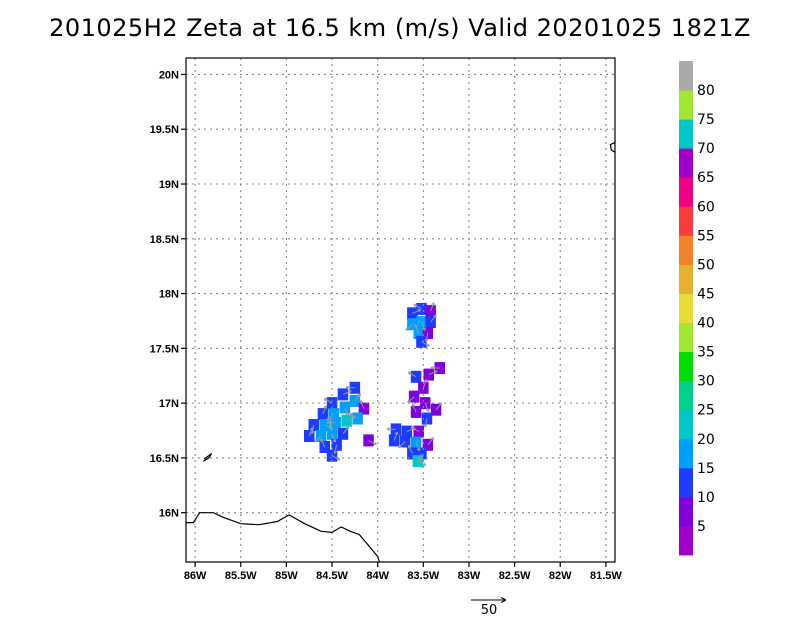 Image resolution: width=800 pixels, height=618 pixels. What do you see at coordinates (515, 576) in the screenshot?
I see `x-tick-label: 82.5W` at bounding box center [515, 576].